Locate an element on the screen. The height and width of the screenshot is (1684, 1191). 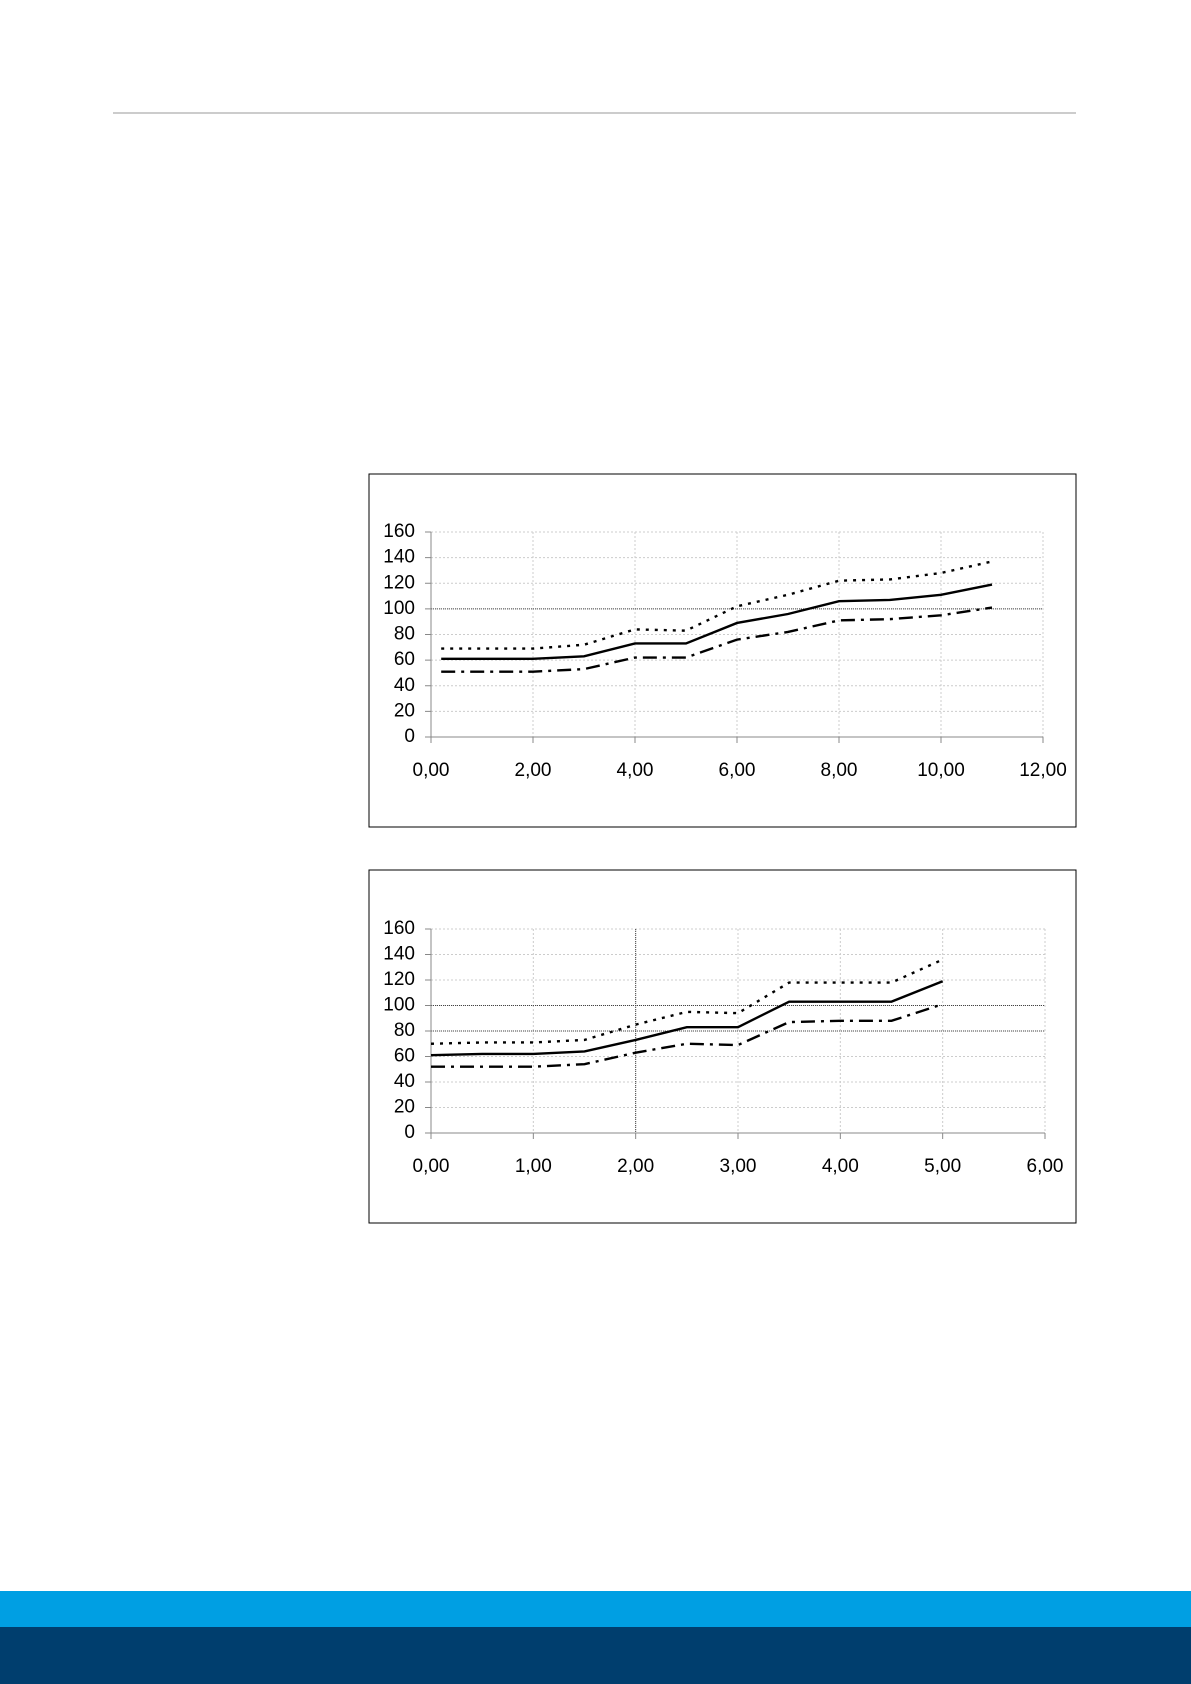
x-tick-label: 12,00 is located at coordinates (1043, 770).